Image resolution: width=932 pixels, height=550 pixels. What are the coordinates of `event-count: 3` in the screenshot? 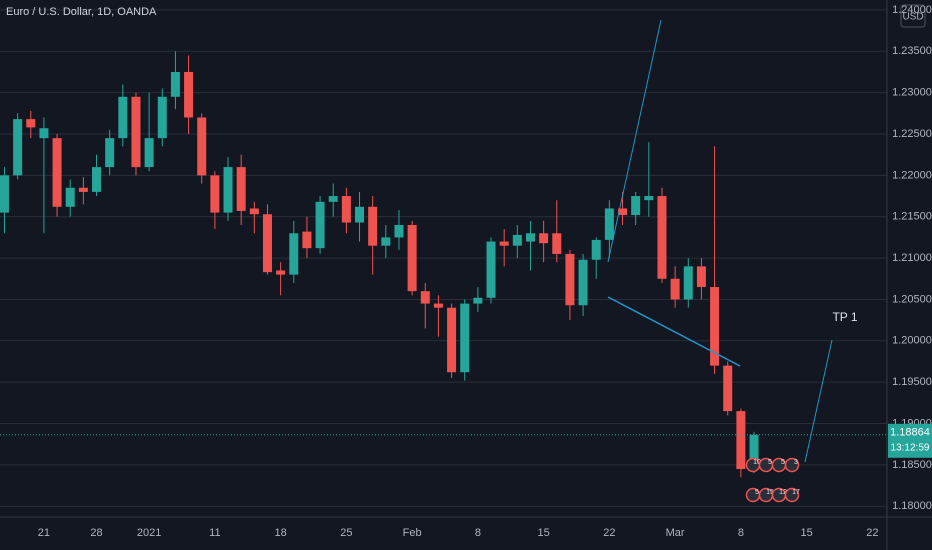 It's located at (796, 462).